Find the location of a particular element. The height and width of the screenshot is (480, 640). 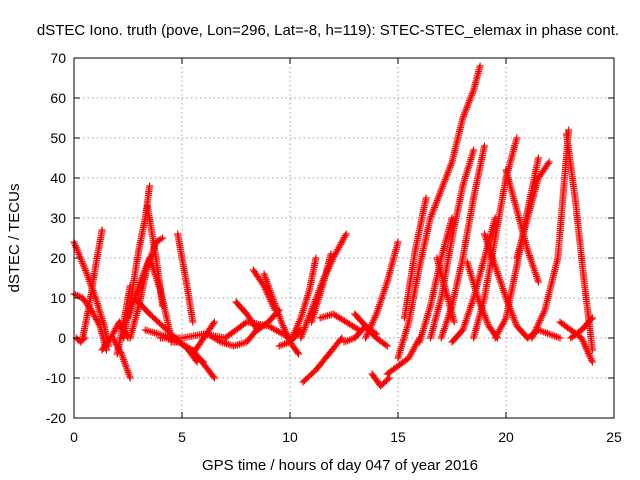

x-tick-label: 20 is located at coordinates (506, 437).